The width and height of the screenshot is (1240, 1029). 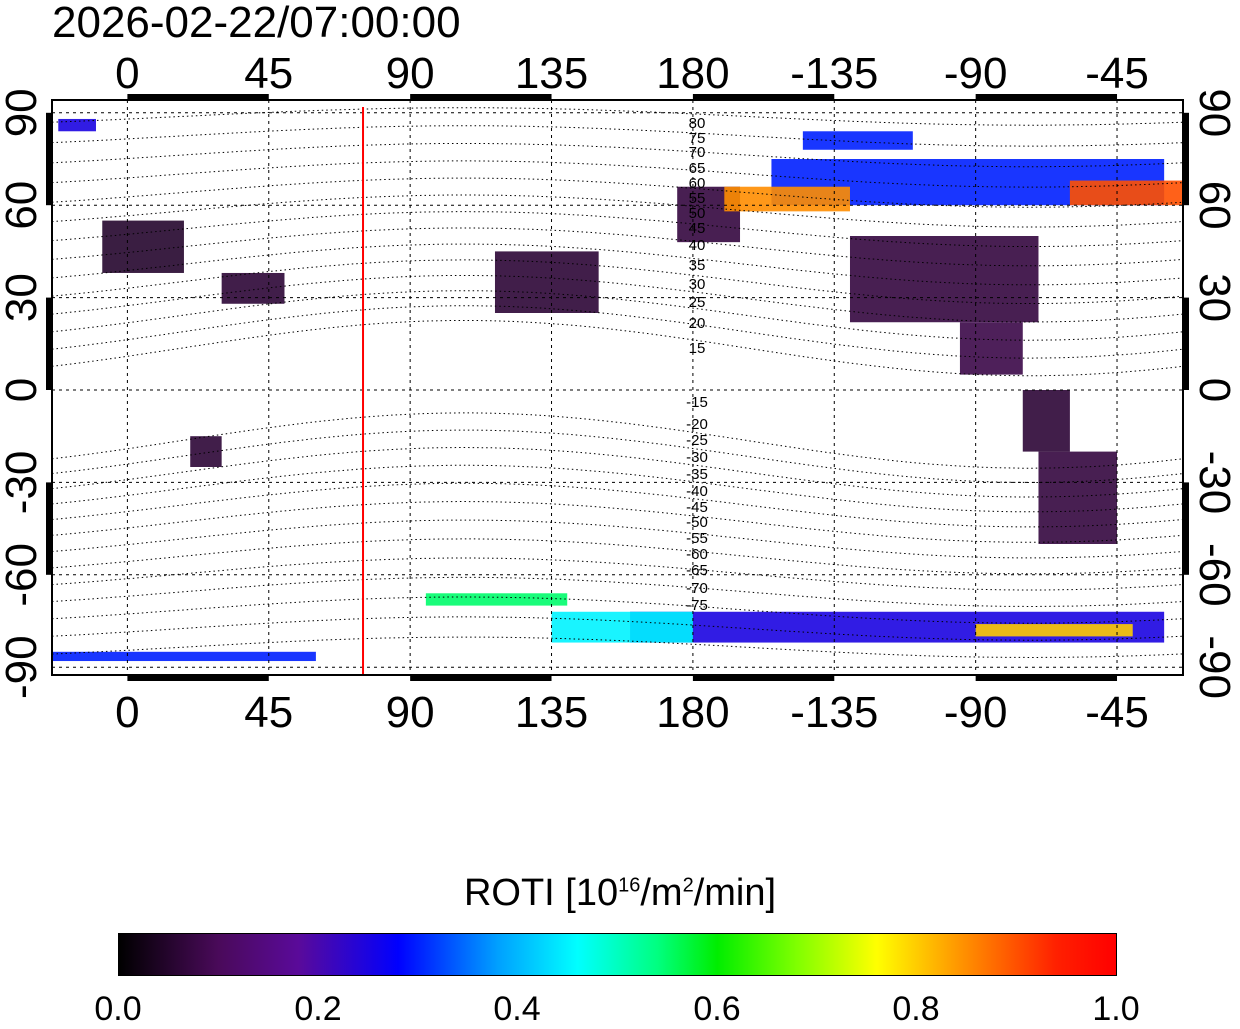 I want to click on colorbar, so click(x=617, y=954).